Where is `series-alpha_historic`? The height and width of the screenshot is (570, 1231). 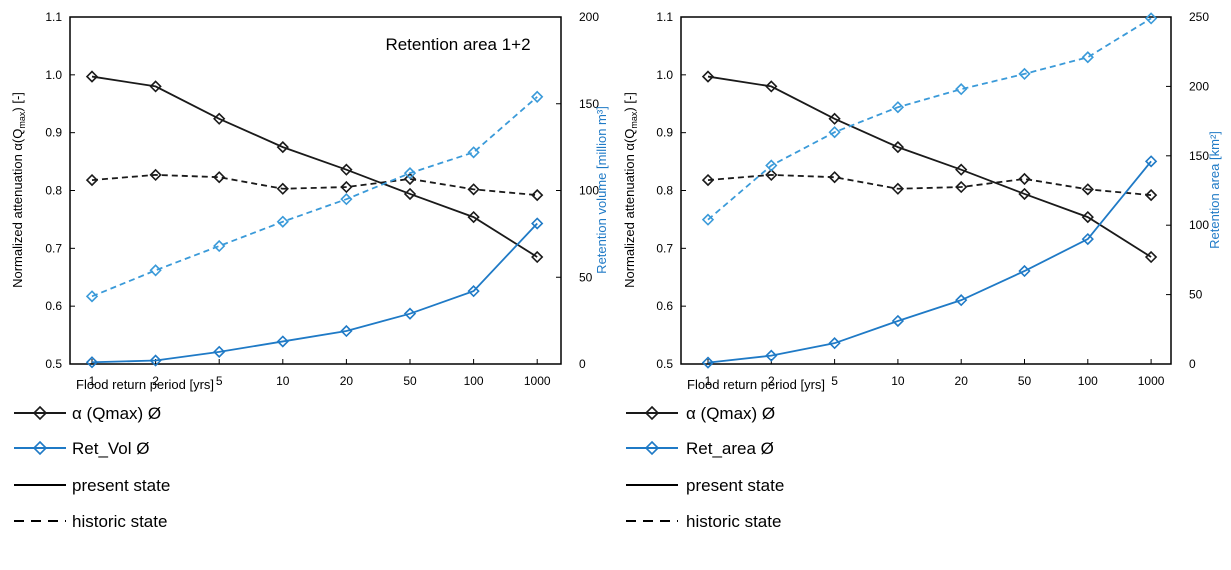
series-alpha_historic is located at coordinates (929, 185).